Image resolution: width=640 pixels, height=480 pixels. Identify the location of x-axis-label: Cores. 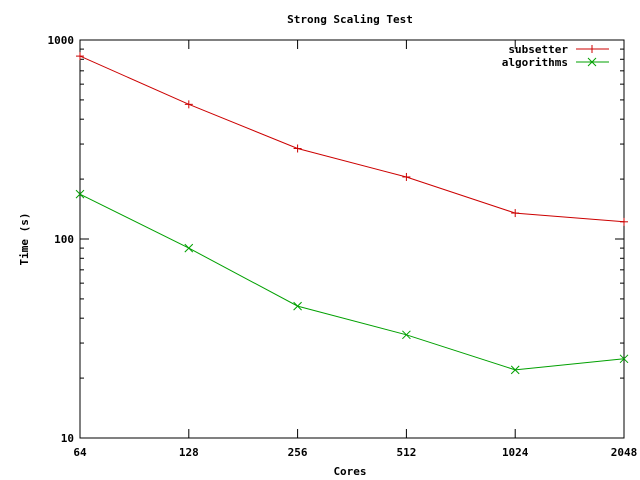
(349, 471).